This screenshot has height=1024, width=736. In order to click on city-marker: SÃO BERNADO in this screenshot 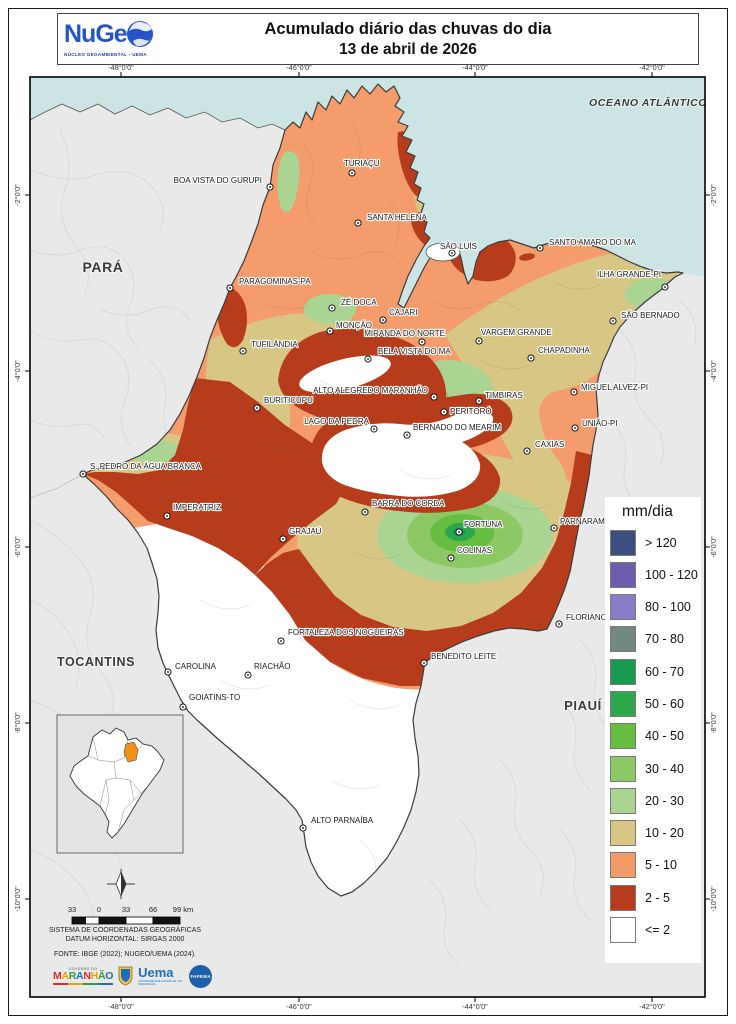, I will do `click(645, 317)`.